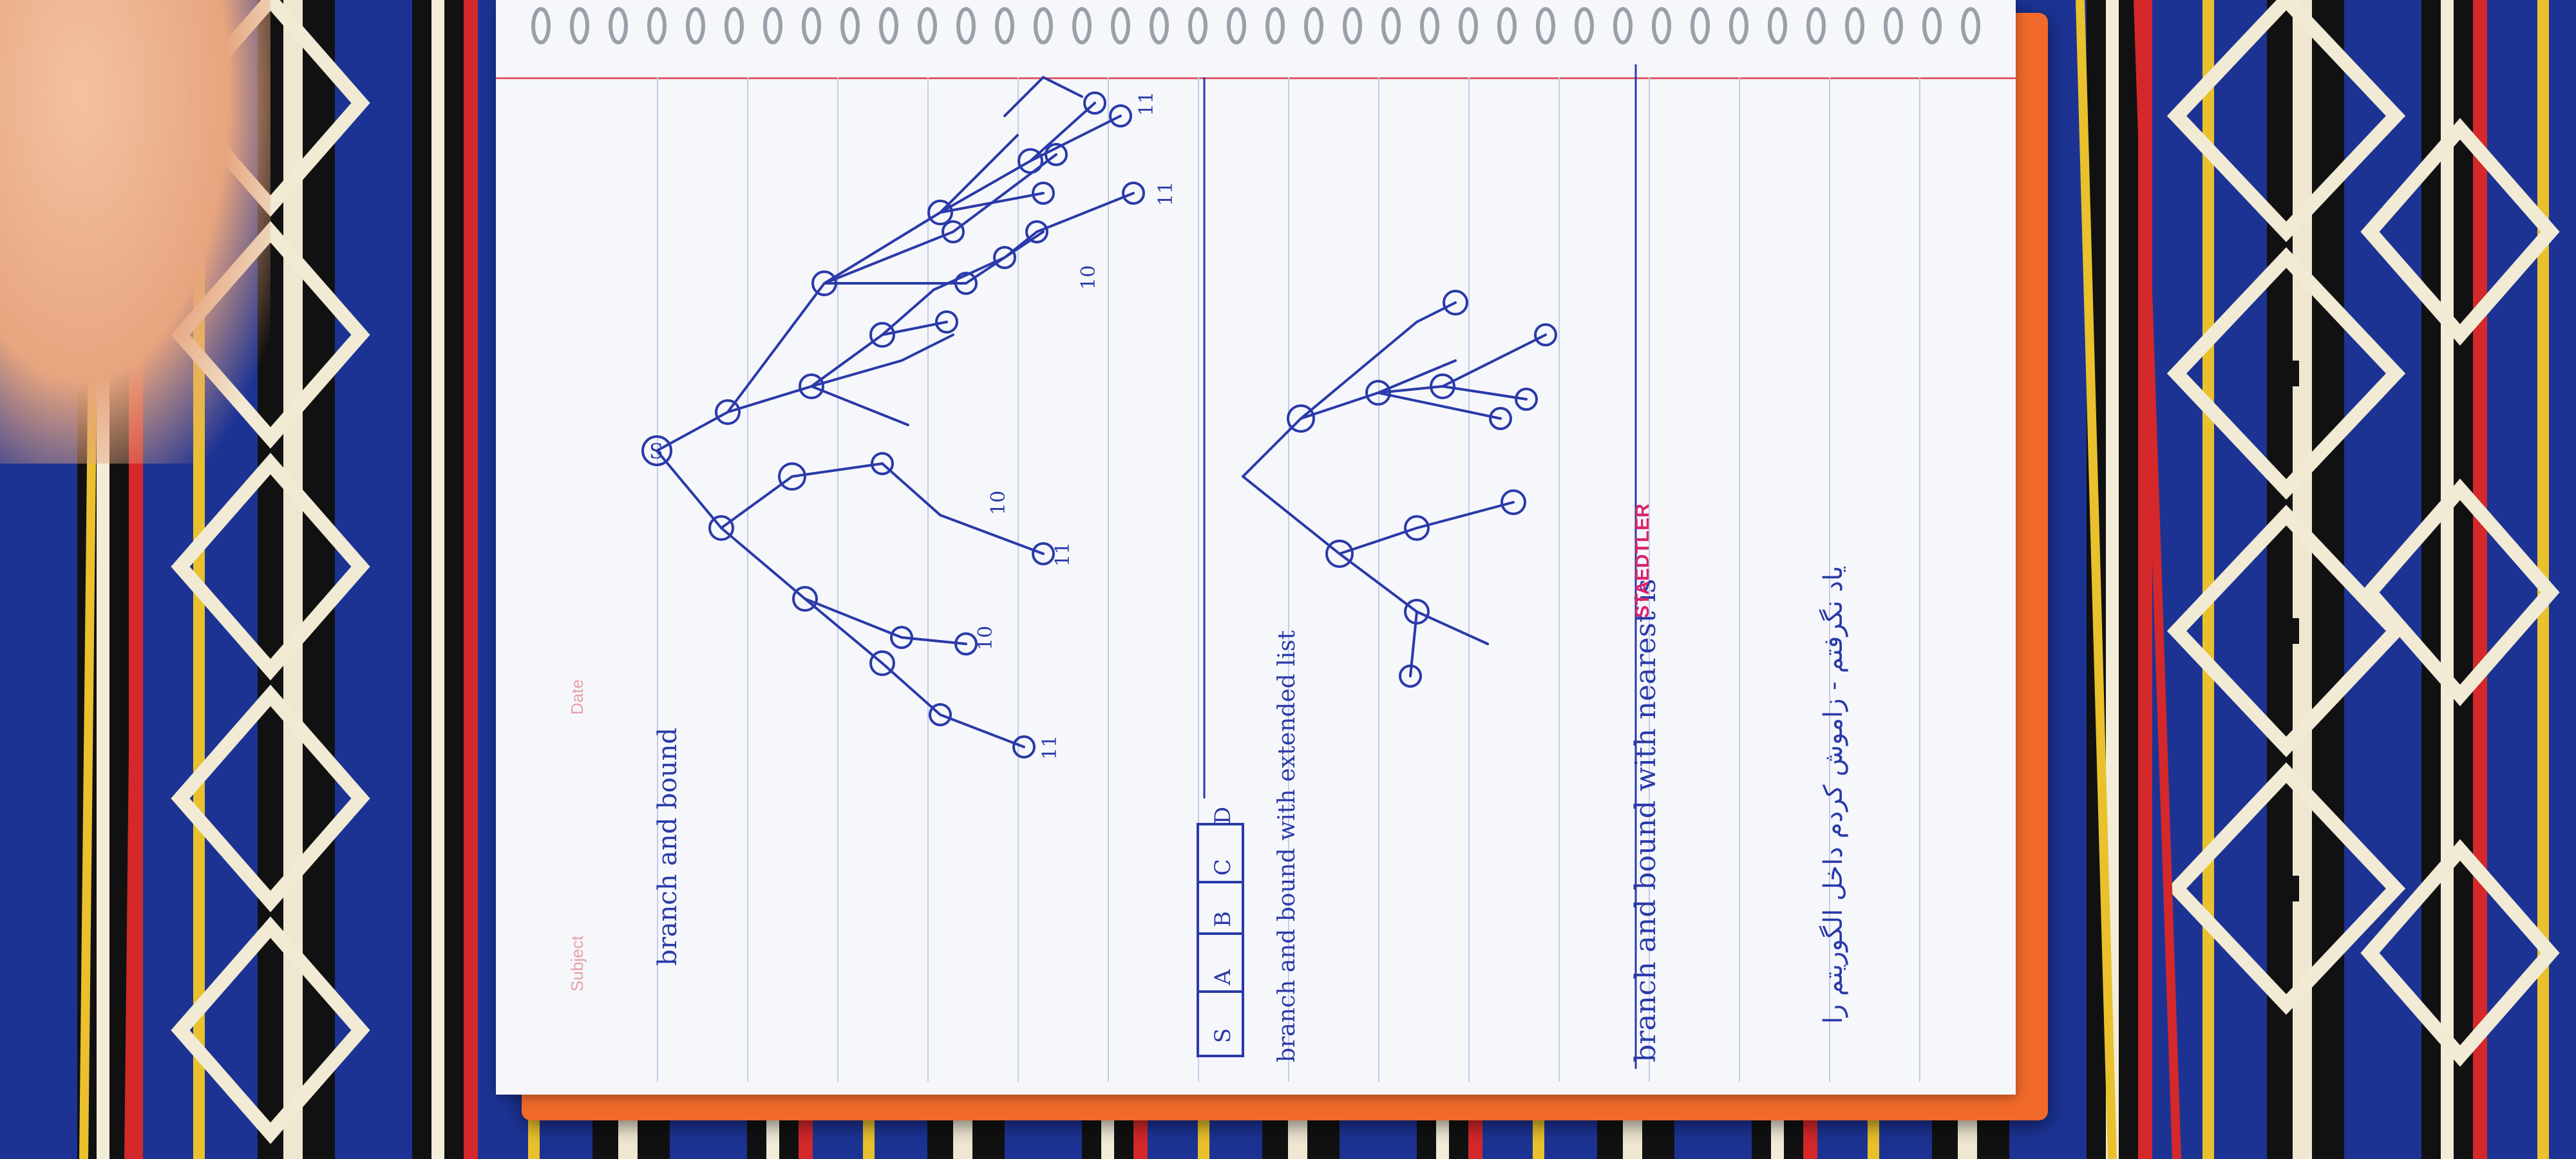 This screenshot has height=1159, width=2576. What do you see at coordinates (1089, 277) in the screenshot?
I see `leaf-value-6: 10` at bounding box center [1089, 277].